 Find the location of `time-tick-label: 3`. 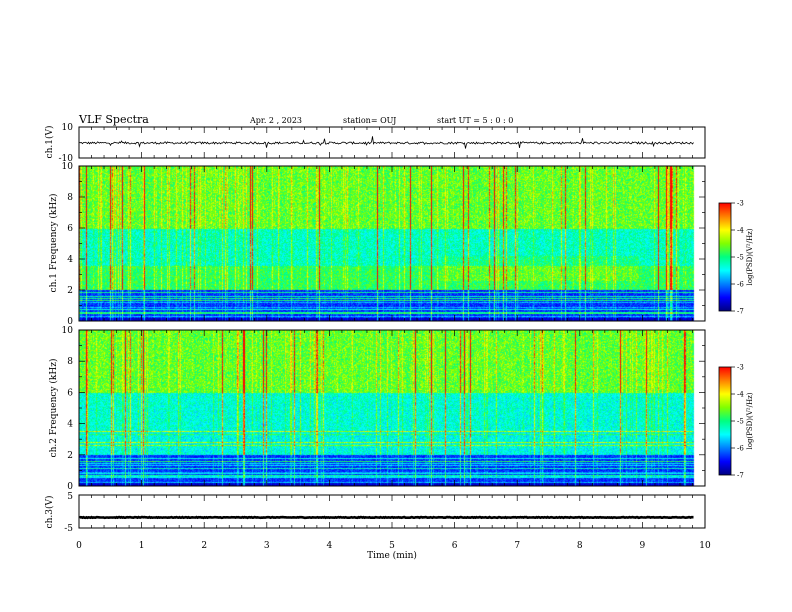

time-tick-label: 3 is located at coordinates (267, 546).